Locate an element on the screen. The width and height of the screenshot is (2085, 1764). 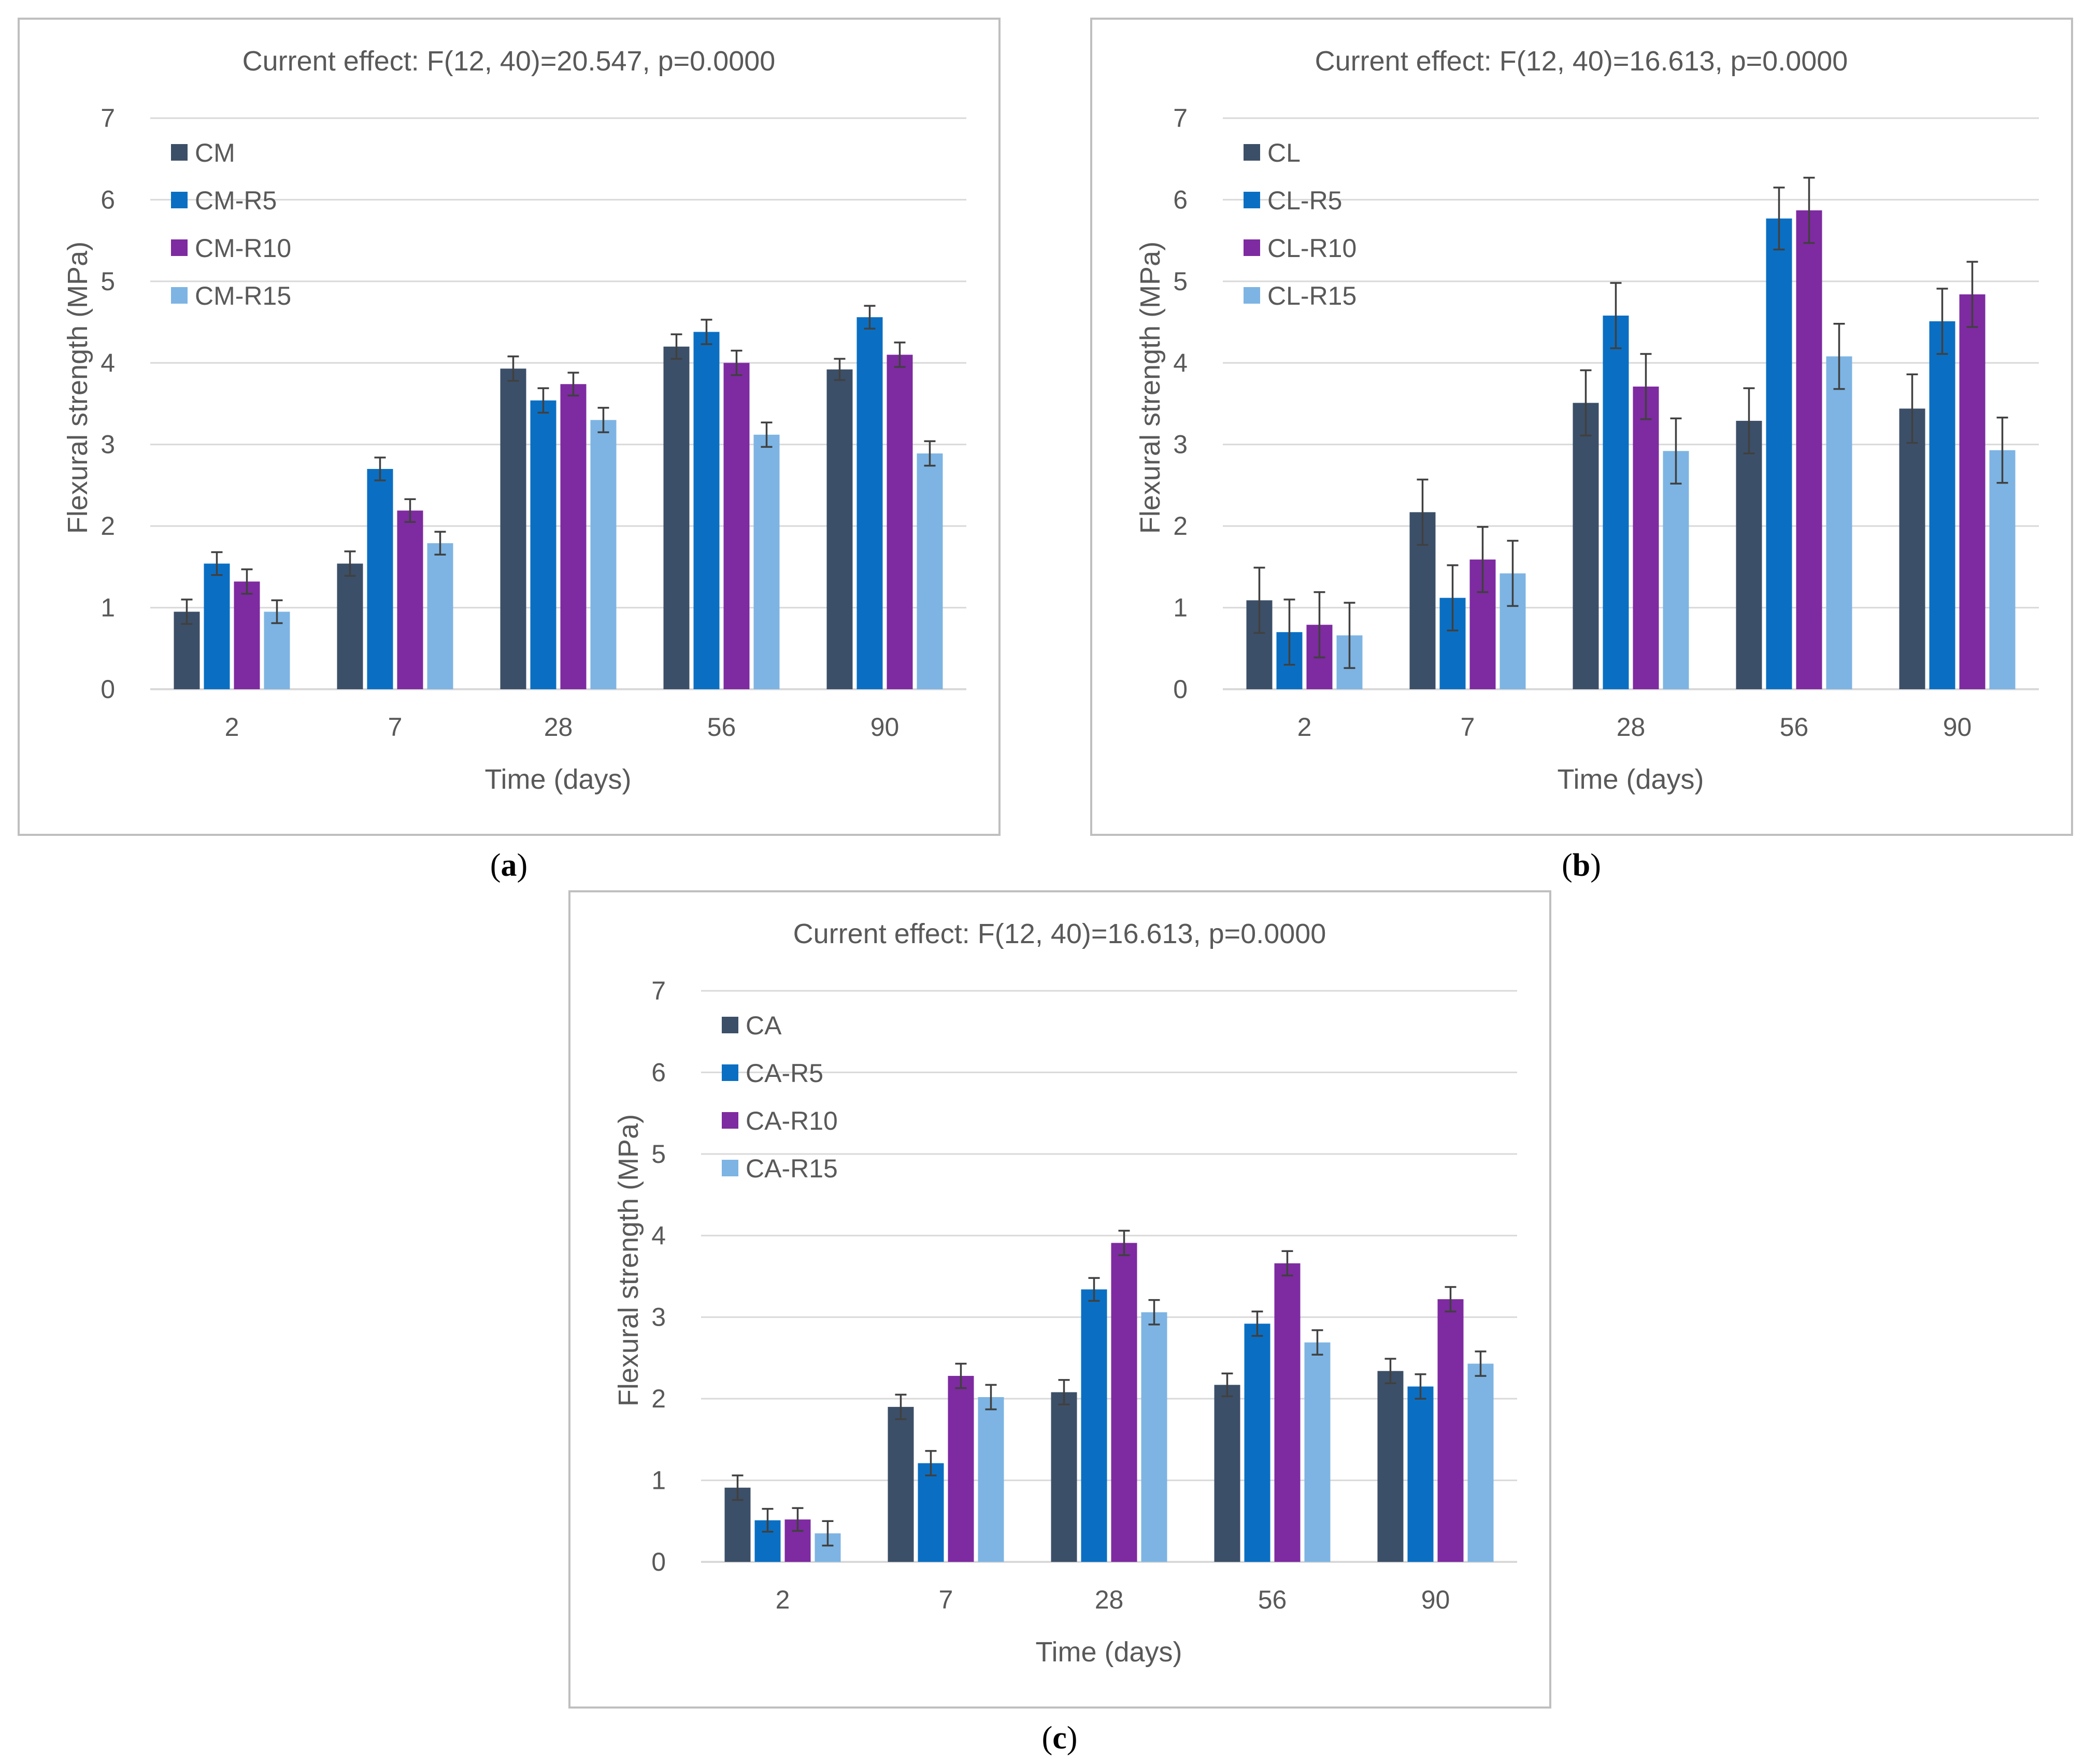
legend-label: CA is located at coordinates (764, 1025).